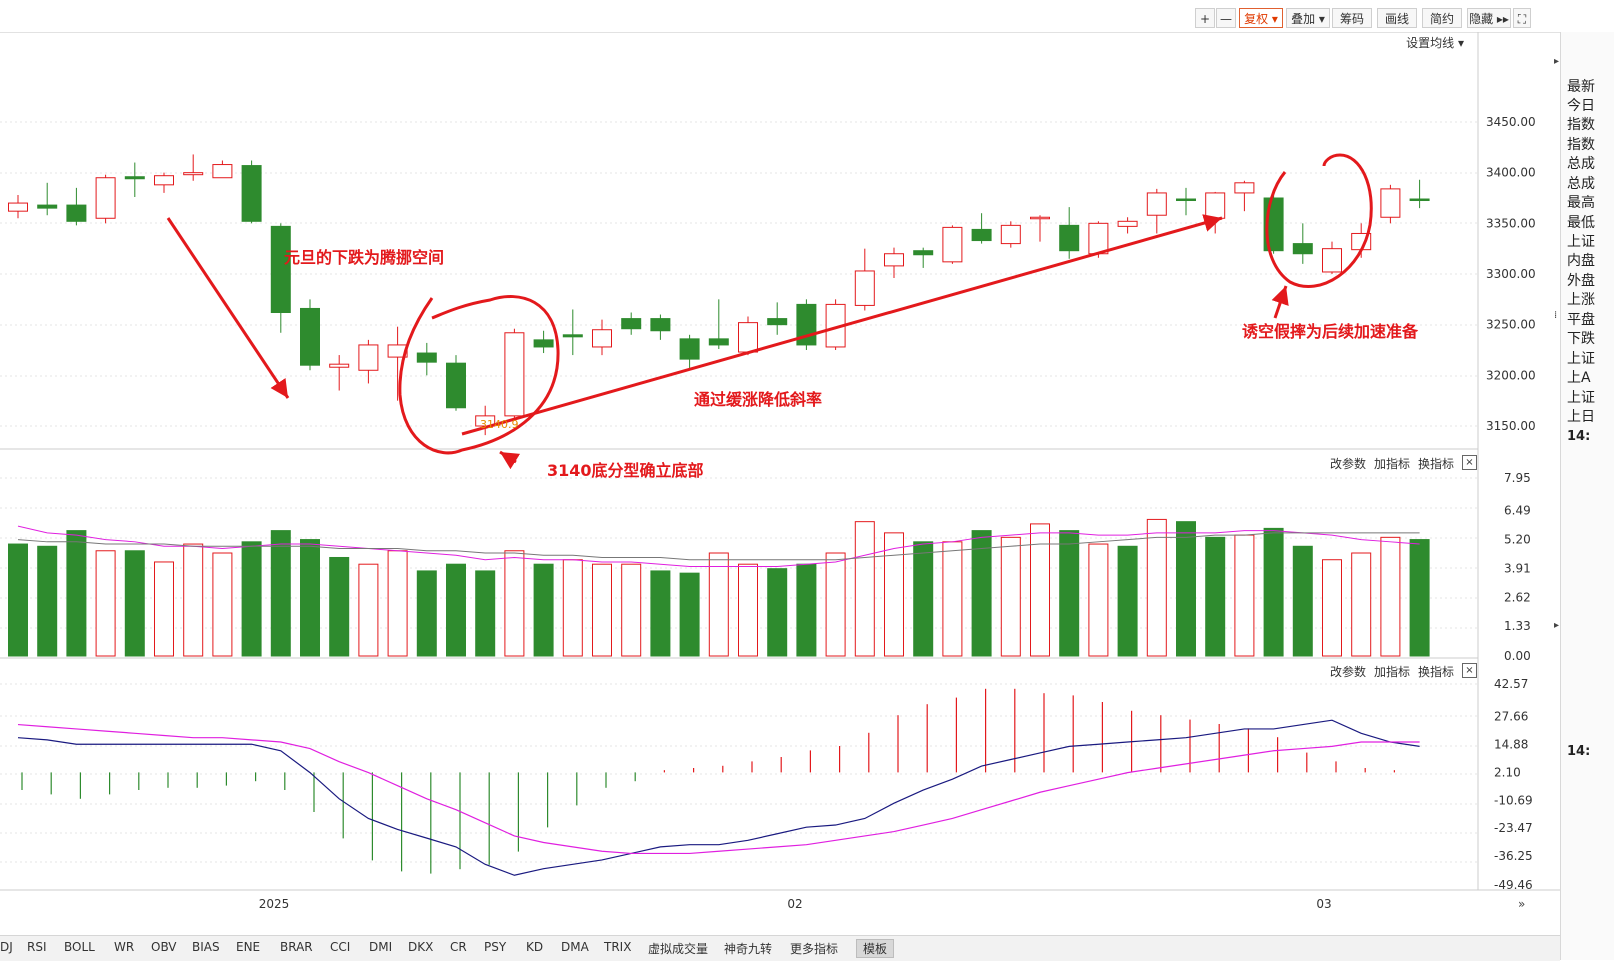 The width and height of the screenshot is (1614, 961). Describe the element at coordinates (575, 947) in the screenshot. I see `tab-dma: DMA` at that location.